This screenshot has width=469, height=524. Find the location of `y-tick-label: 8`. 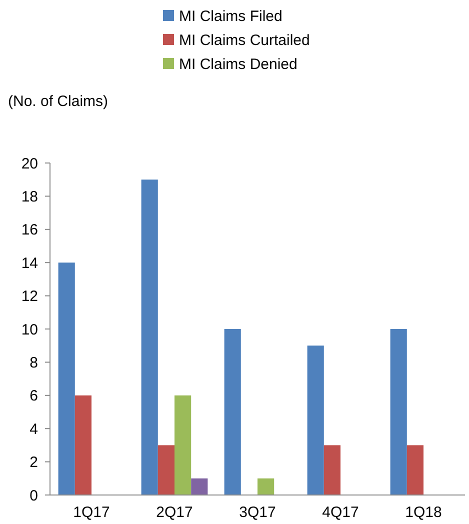

y-tick-label: 8 is located at coordinates (34, 363).